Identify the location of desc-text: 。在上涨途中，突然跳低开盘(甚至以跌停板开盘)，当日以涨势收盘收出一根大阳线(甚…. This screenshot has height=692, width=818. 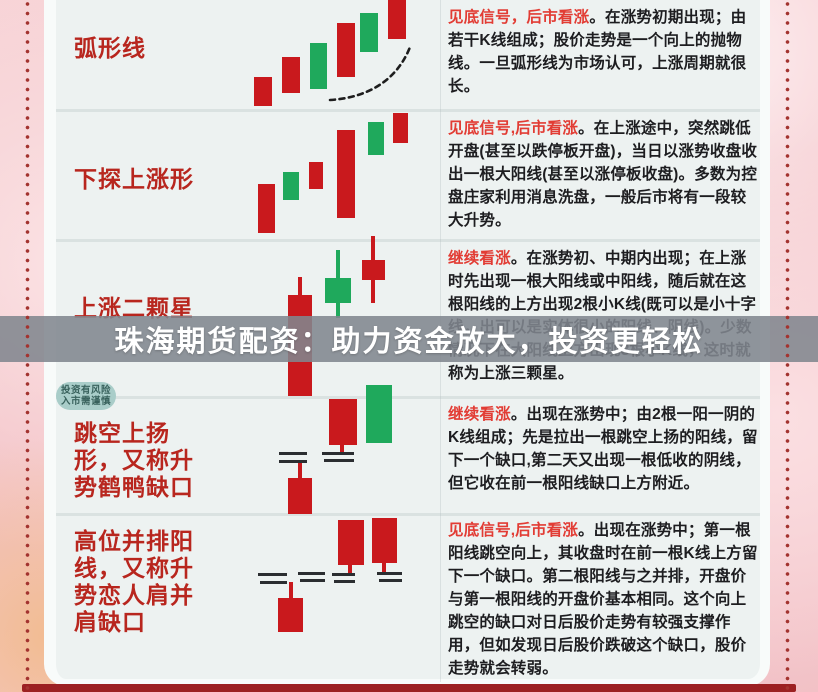
(603, 174).